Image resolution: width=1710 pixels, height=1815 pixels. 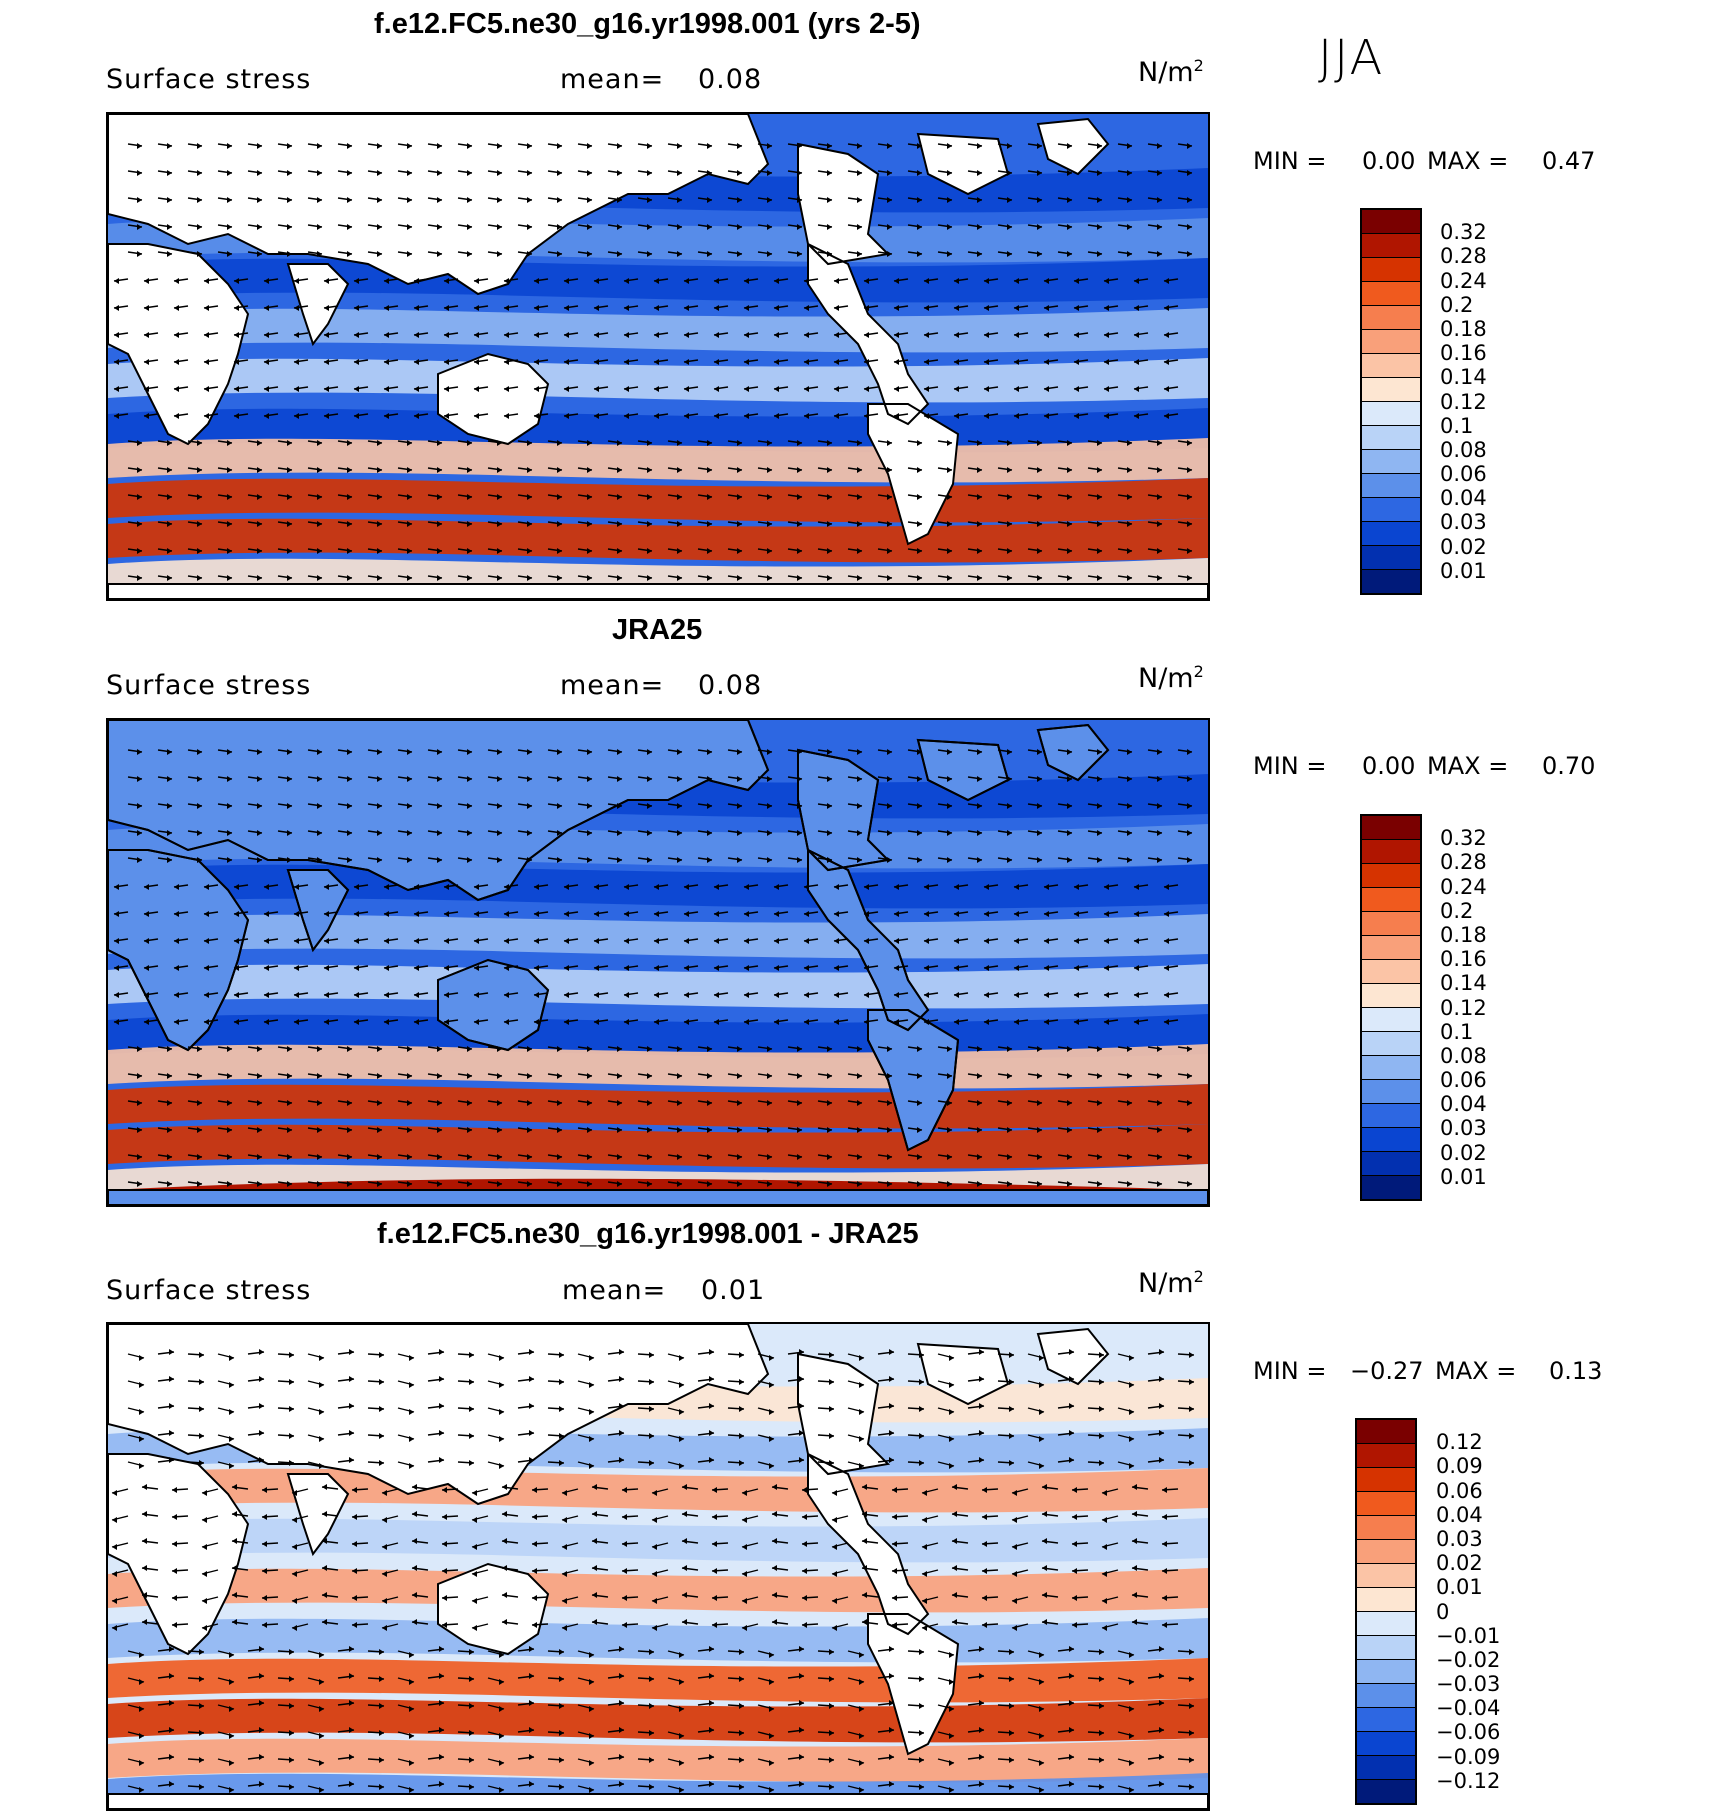 I want to click on colorbar-tick-label: 0.04, so click(x=1463, y=1104).